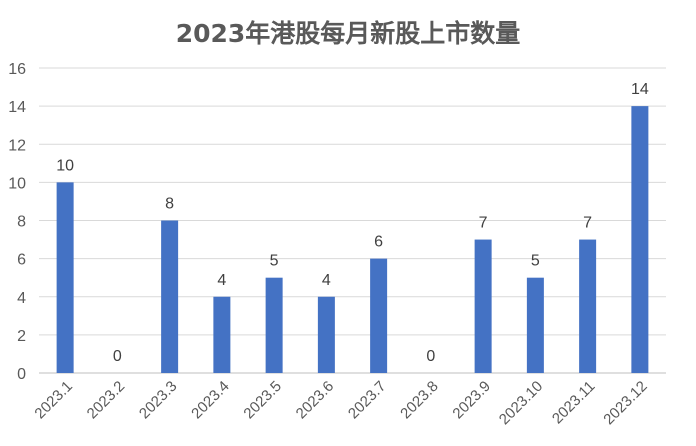  Describe the element at coordinates (21, 222) in the screenshot. I see `y-tick-label: 8` at that location.